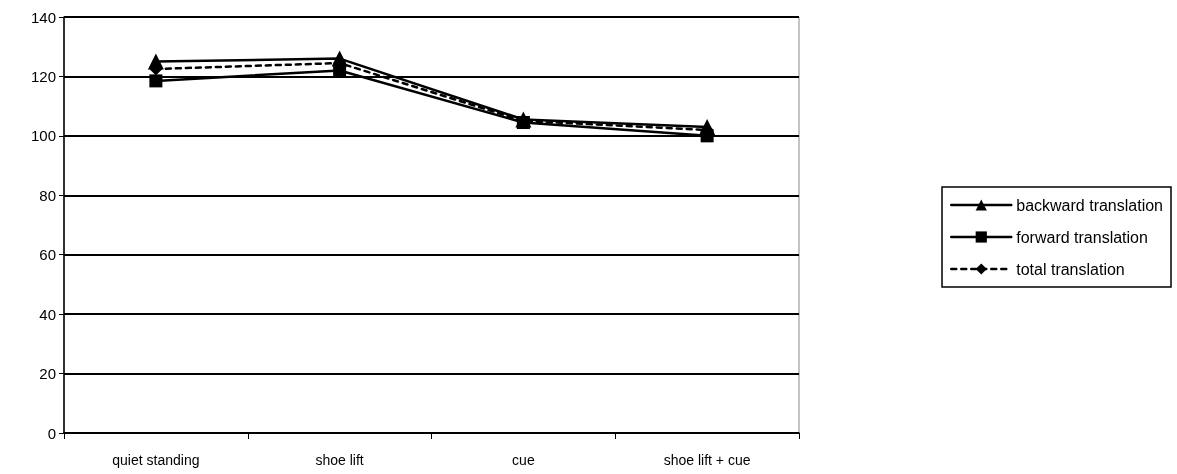  Describe the element at coordinates (43, 136) in the screenshot. I see `y-tick-label: 100` at that location.